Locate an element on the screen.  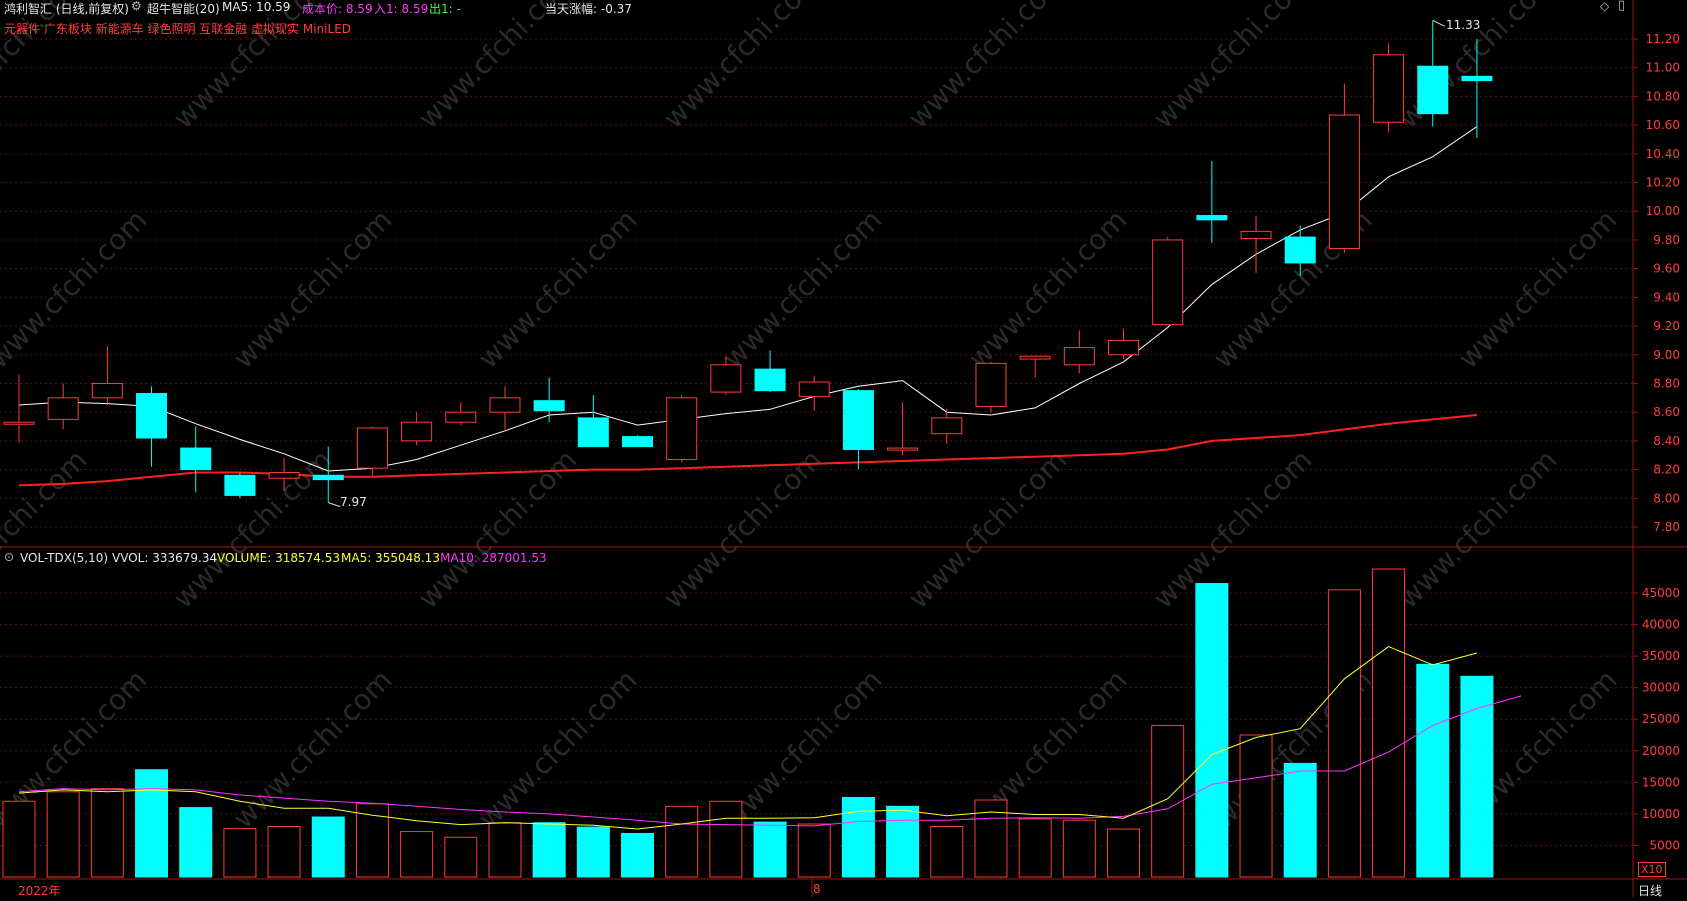
period-selector: 日线 is located at coordinates (1650, 891).